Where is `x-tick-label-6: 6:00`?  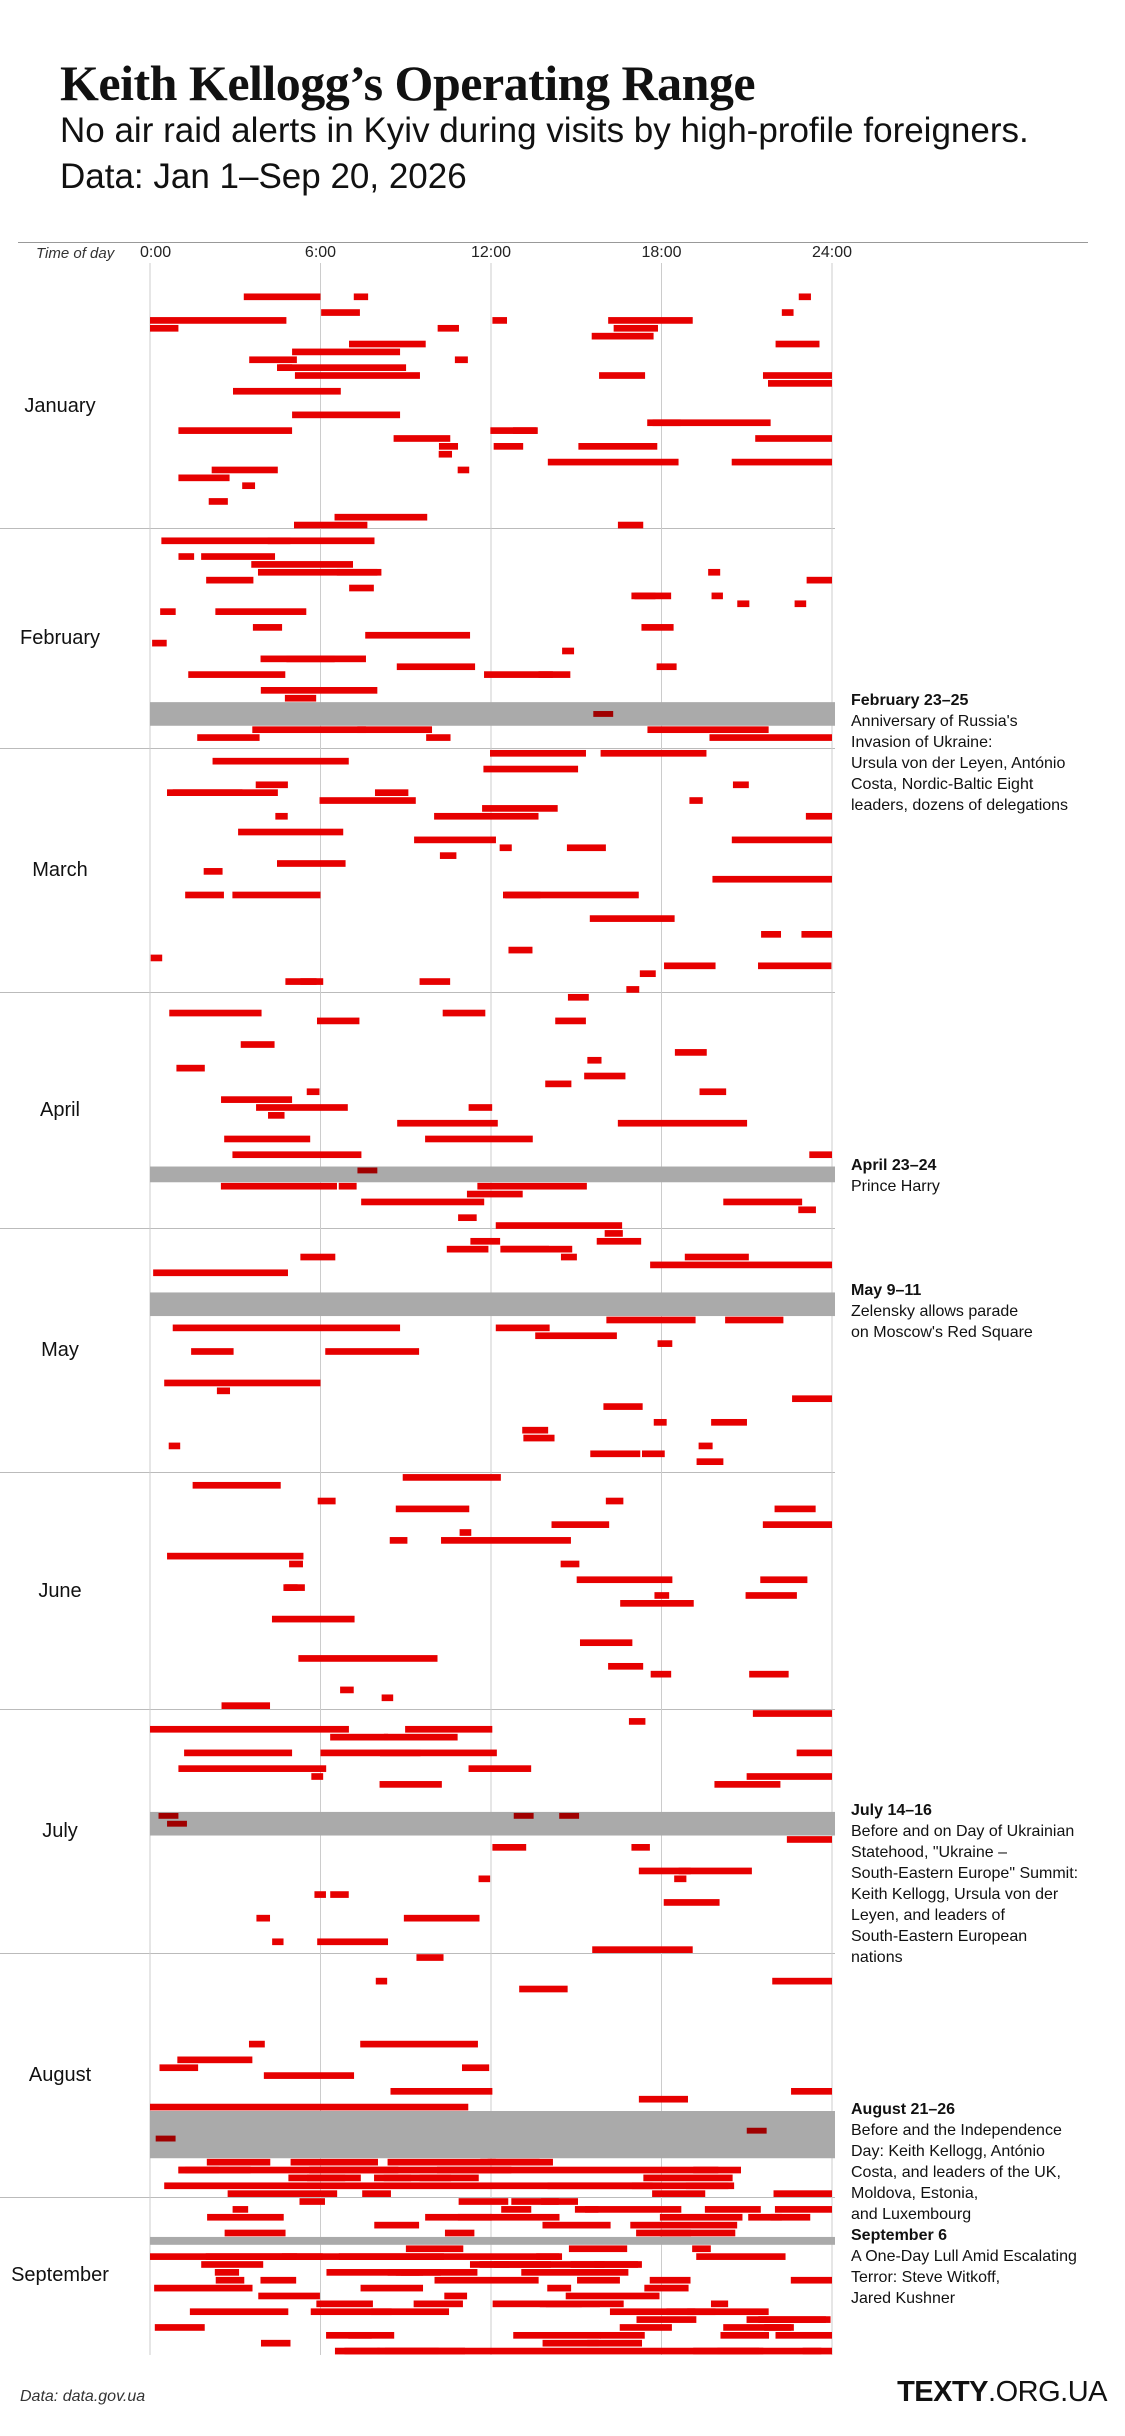 x-tick-label-6: 6:00 is located at coordinates (320, 252).